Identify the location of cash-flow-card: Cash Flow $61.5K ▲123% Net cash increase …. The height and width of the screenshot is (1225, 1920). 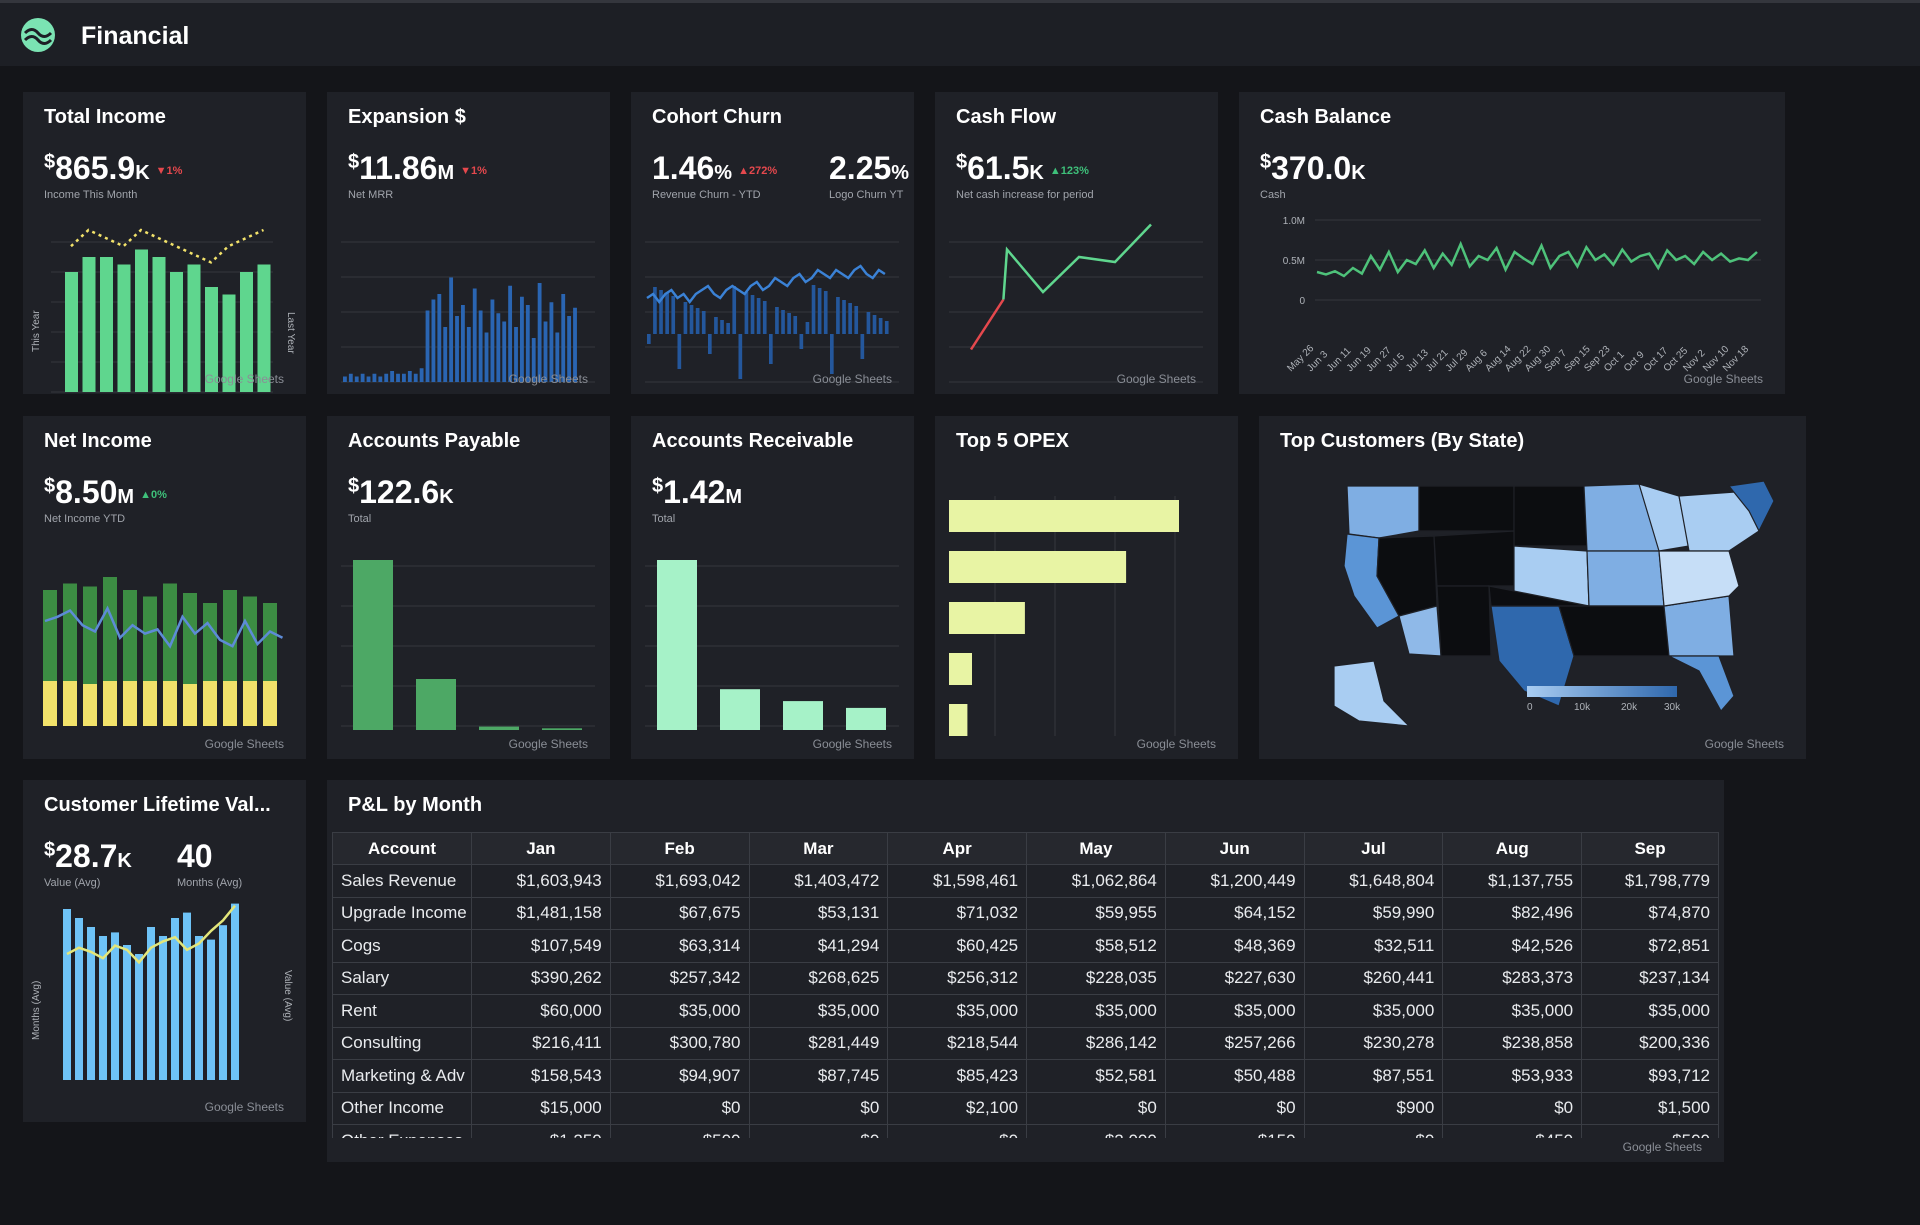
(1076, 243).